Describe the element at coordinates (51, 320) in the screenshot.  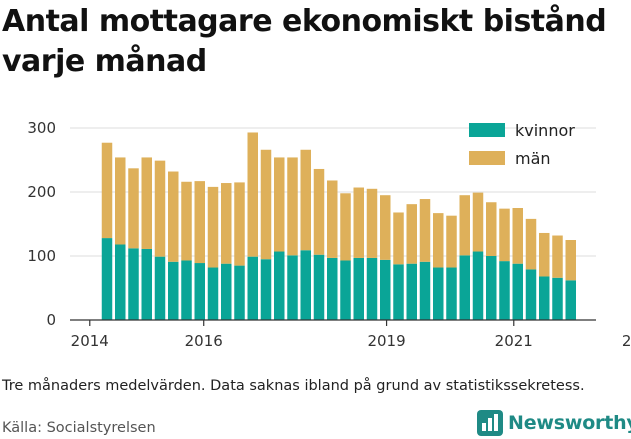
I see `y-tick-label: 0` at that location.